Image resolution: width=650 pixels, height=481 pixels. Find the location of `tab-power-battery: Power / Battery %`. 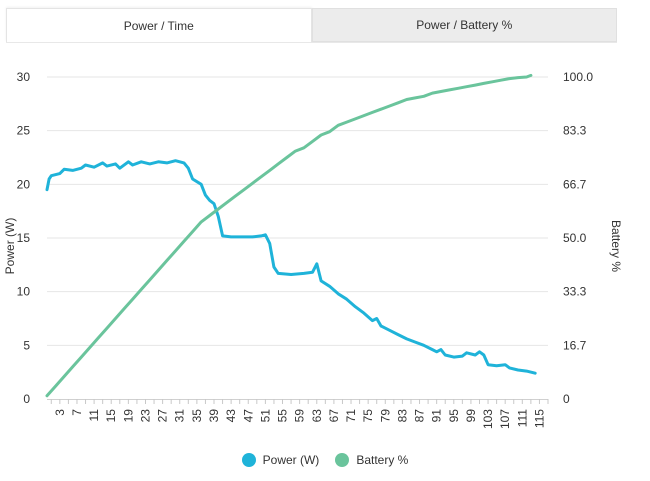

tab-power-battery: Power / Battery % is located at coordinates (464, 25).